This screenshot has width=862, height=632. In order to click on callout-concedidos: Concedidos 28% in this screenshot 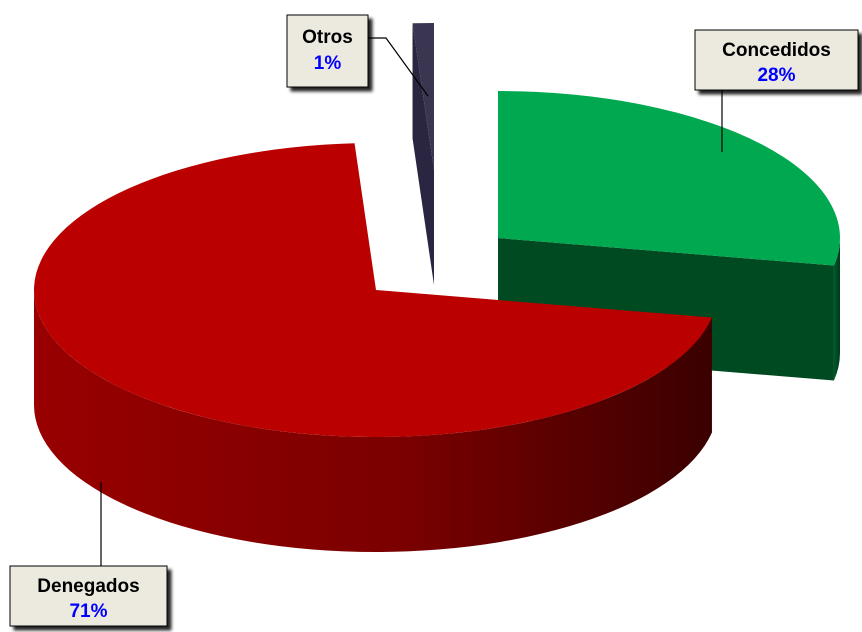, I will do `click(776, 60)`.